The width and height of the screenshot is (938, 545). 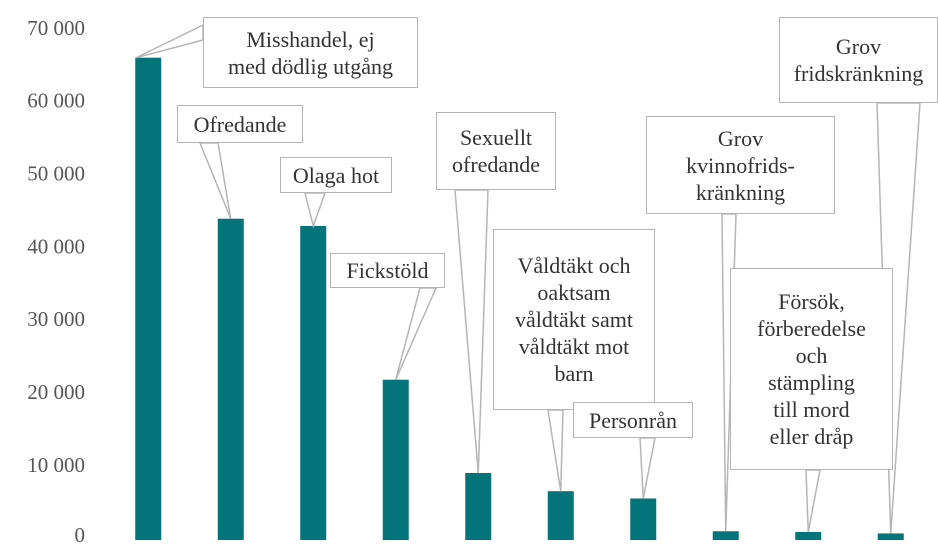 What do you see at coordinates (56, 319) in the screenshot?
I see `y-tick-label: 30 000` at bounding box center [56, 319].